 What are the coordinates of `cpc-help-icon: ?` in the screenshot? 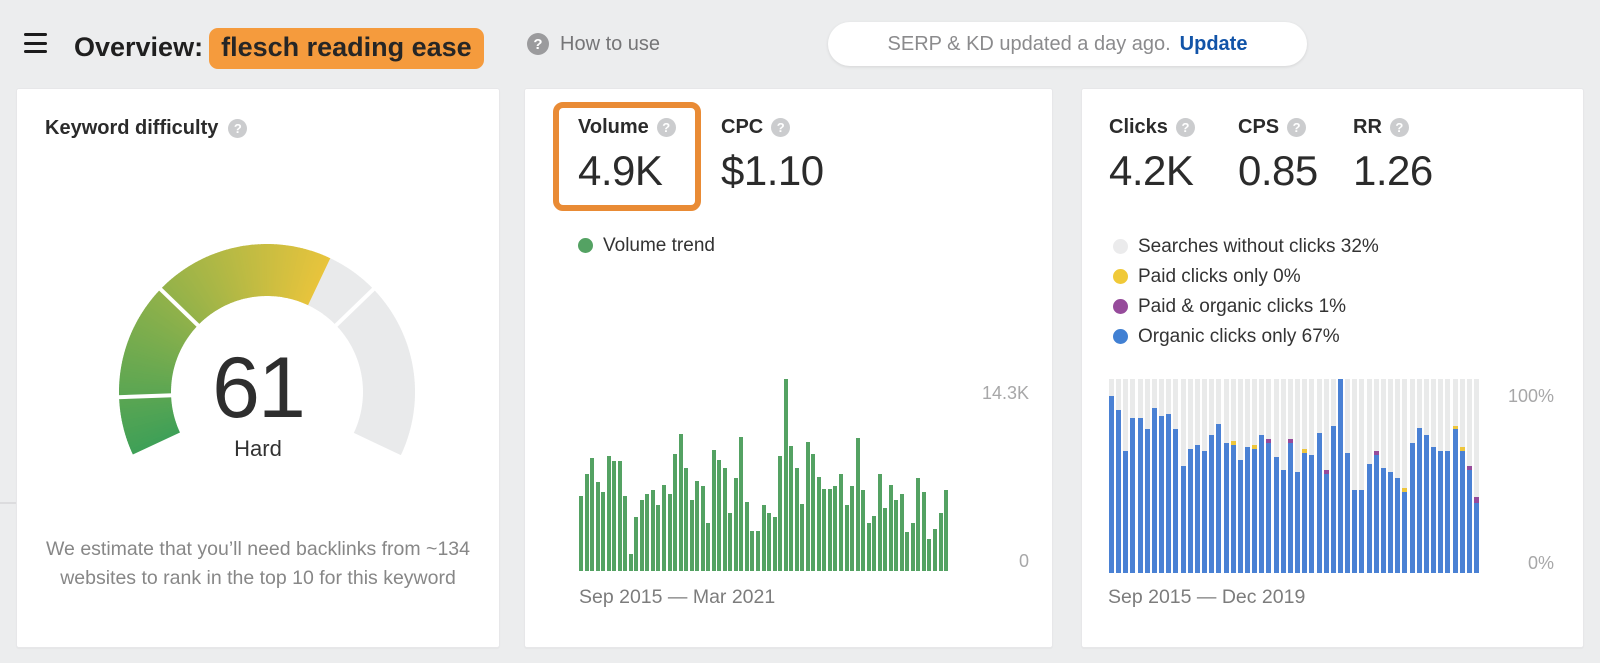 It's located at (781, 127).